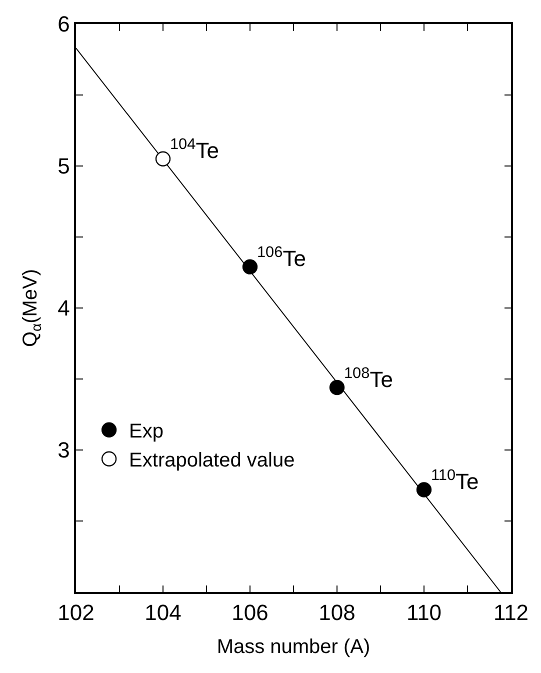 This screenshot has width=541, height=673. Describe the element at coordinates (212, 461) in the screenshot. I see `legend-label: Extrapolated value` at that location.